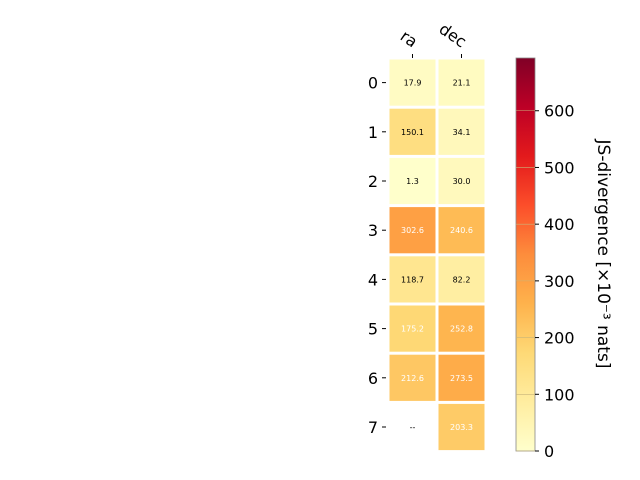  Describe the element at coordinates (549, 451) in the screenshot. I see `colorbar-tick-label: 0` at that location.